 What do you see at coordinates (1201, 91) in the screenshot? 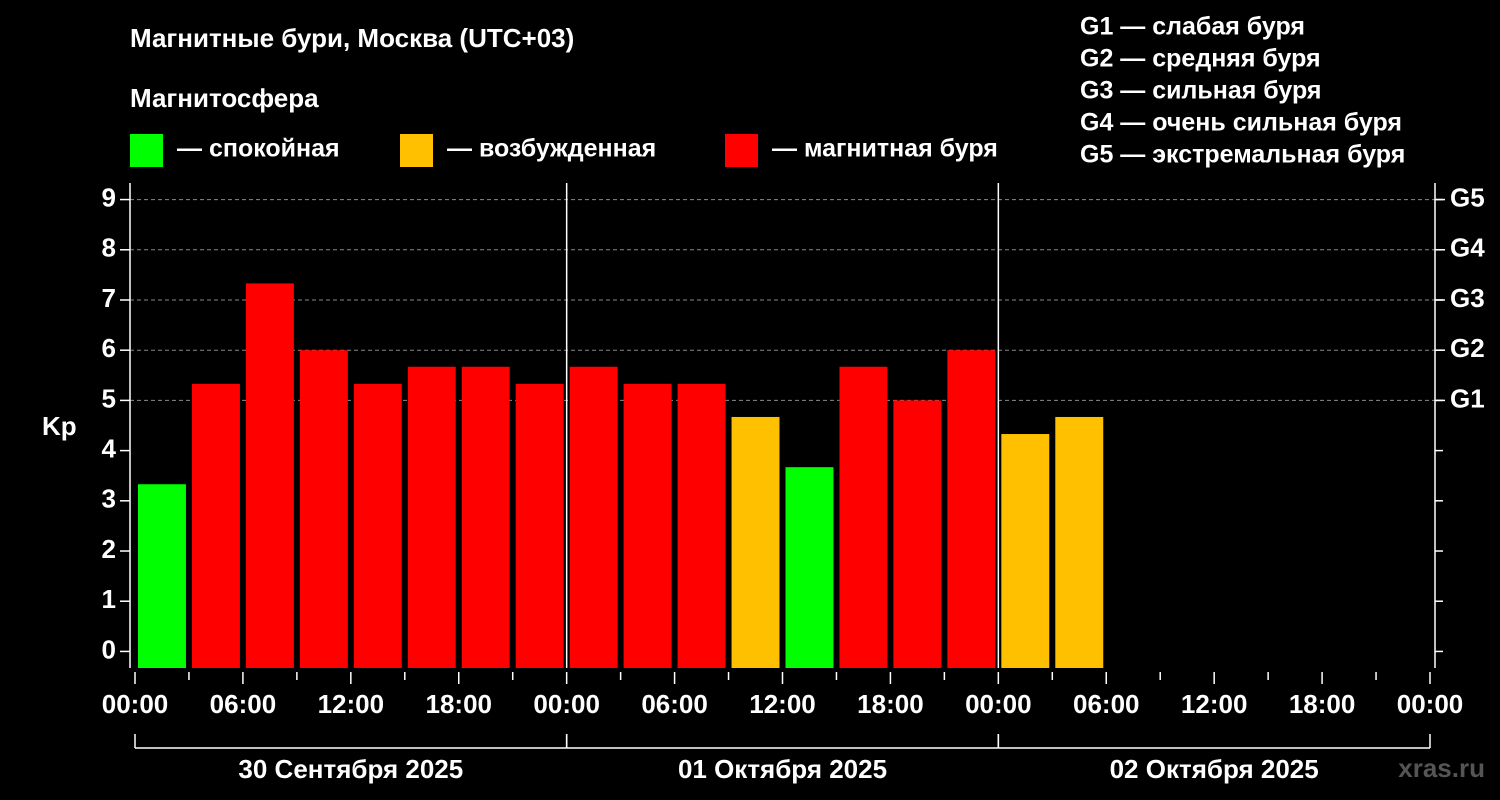
I see `scale-note: G3 — сильная буря` at bounding box center [1201, 91].